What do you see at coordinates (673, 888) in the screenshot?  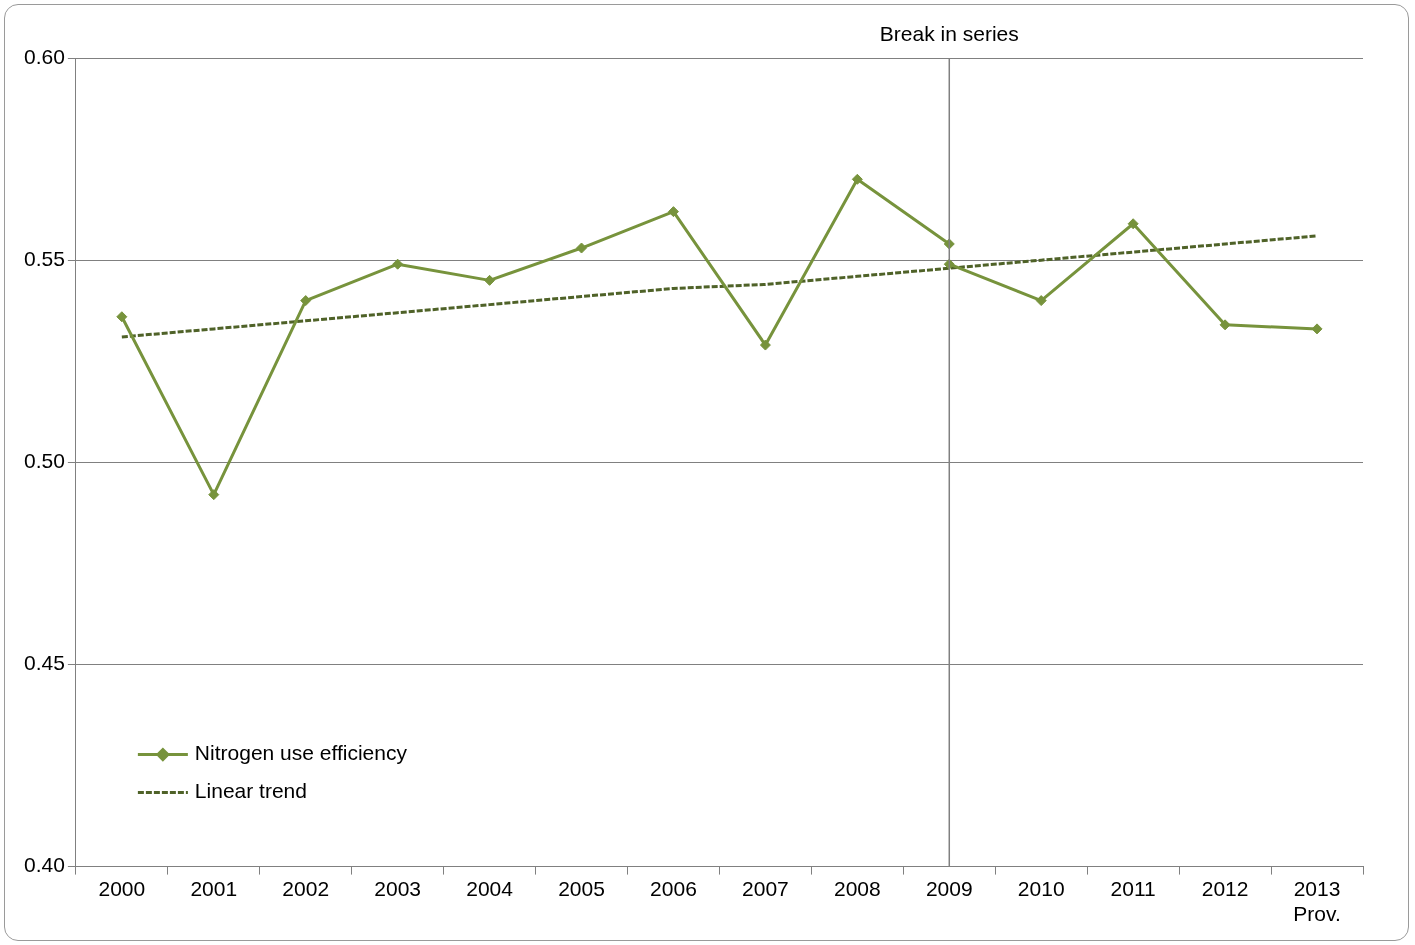 I see `x-tick-label: 2006` at bounding box center [673, 888].